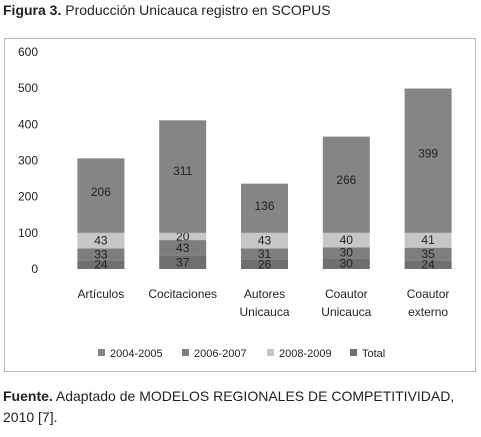  I want to click on data-label: 31, so click(265, 254).